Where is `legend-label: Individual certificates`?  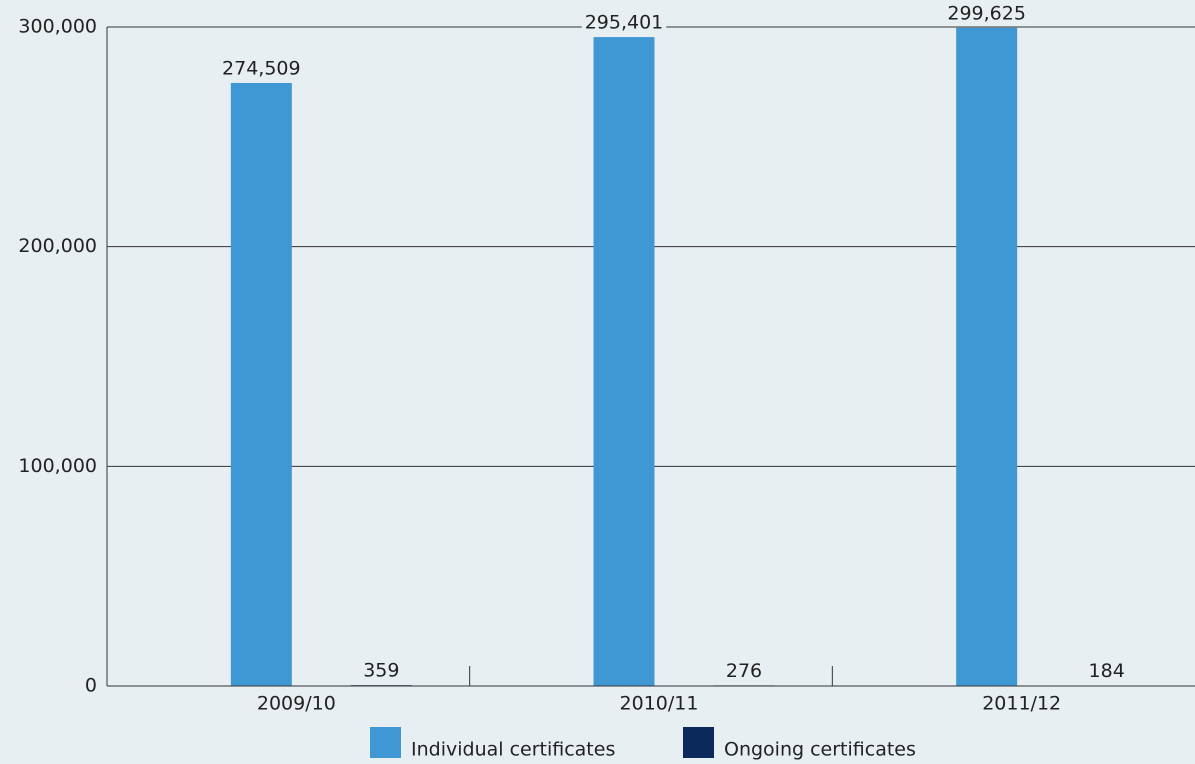
legend-label: Individual certificates is located at coordinates (513, 750).